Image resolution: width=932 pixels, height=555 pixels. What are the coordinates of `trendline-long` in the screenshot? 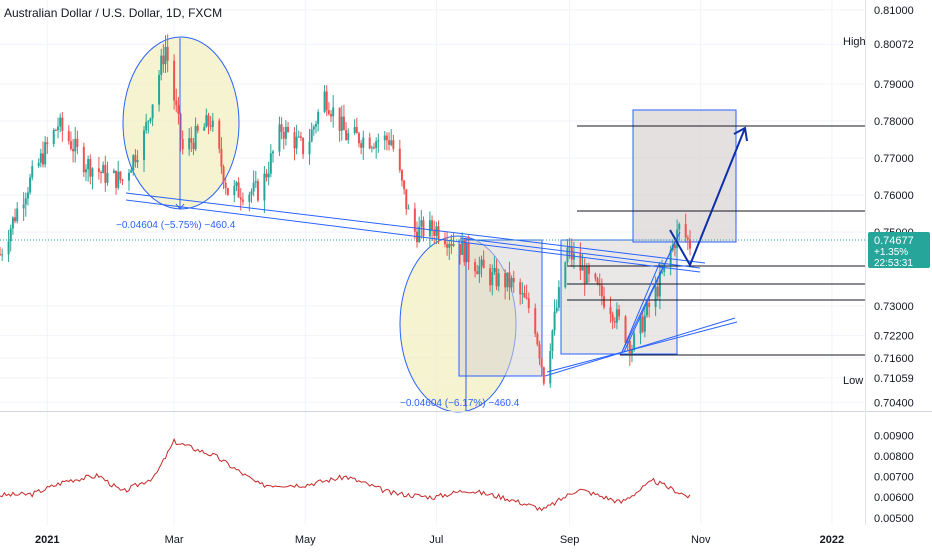 It's located at (580, 253).